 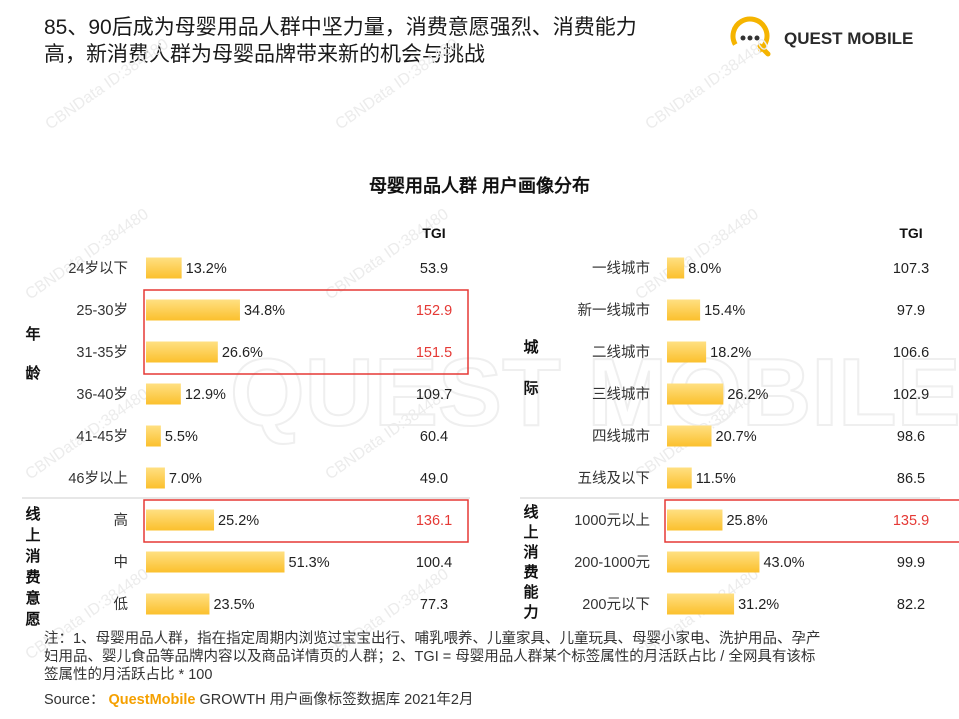 I want to click on tgi-value: 135.9, so click(x=911, y=521).